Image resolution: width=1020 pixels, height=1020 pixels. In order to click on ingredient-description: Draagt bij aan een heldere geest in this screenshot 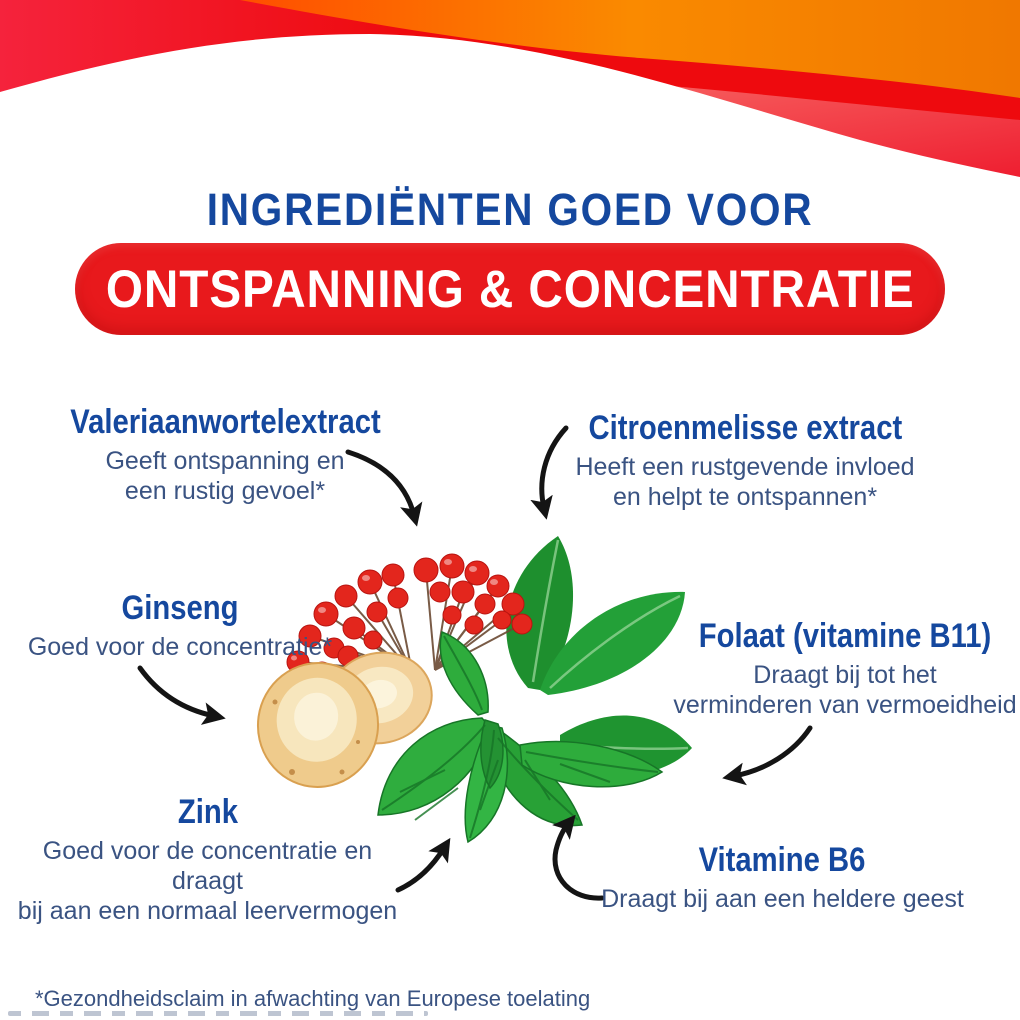, I will do `click(782, 899)`.